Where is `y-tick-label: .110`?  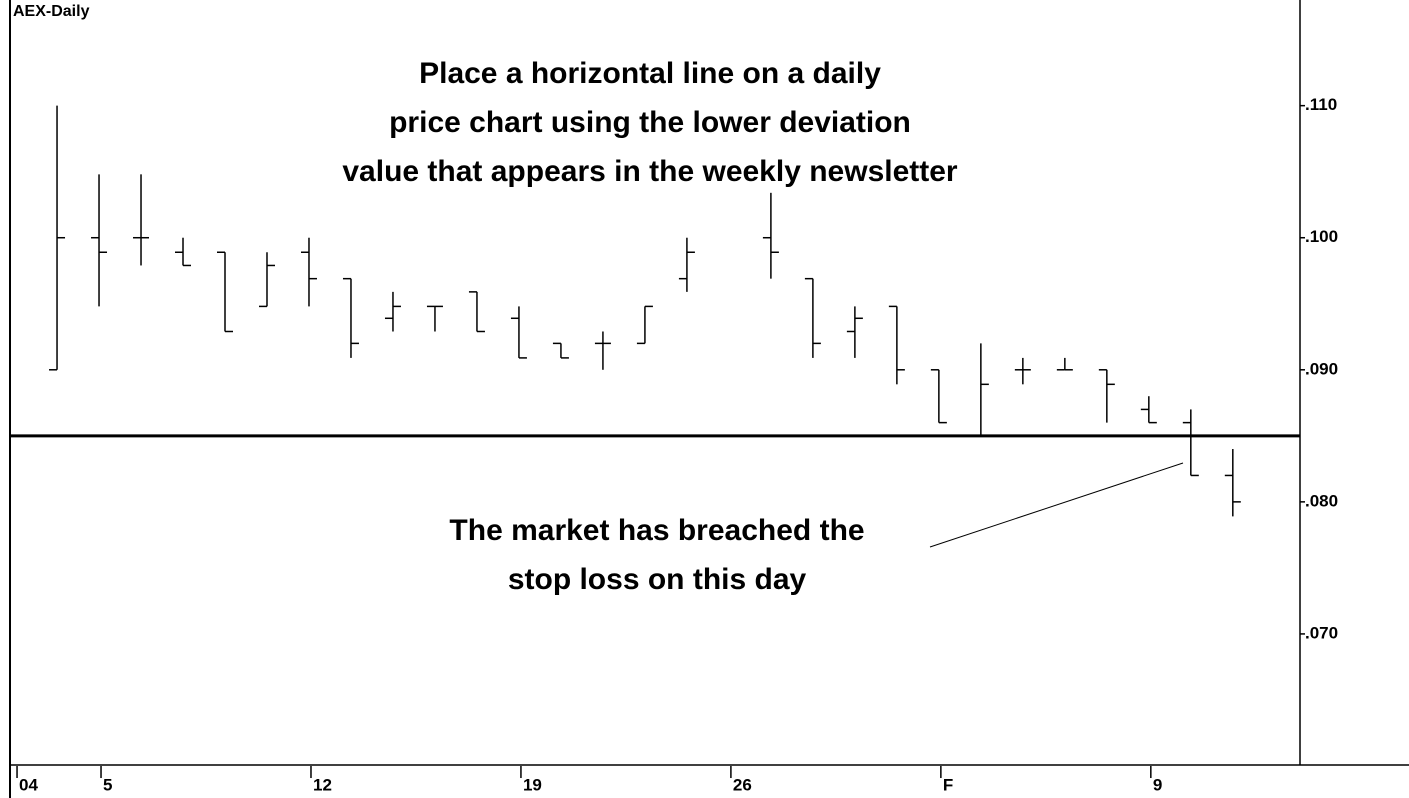 y-tick-label: .110 is located at coordinates (1321, 104).